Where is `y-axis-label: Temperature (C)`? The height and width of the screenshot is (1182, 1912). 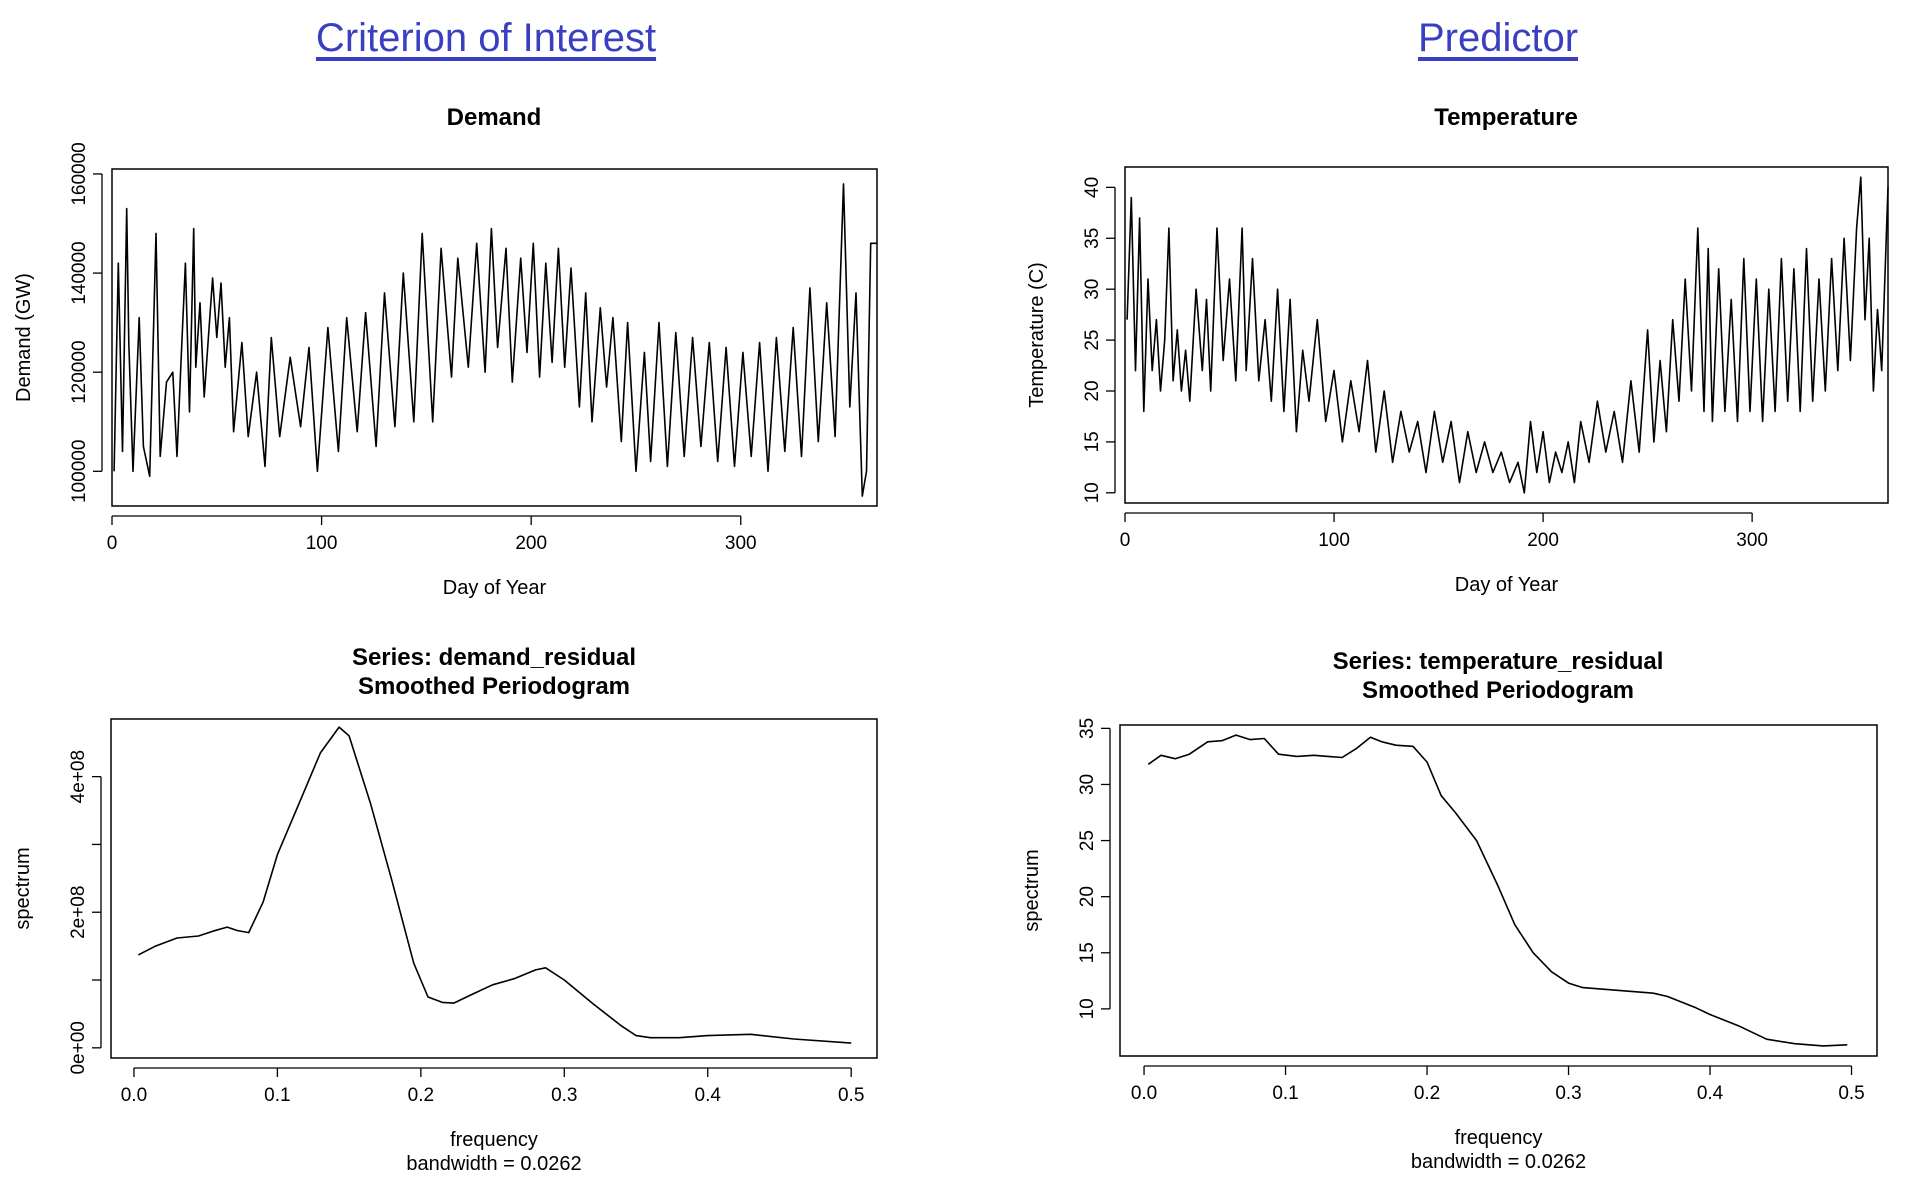
y-axis-label: Temperature (C) is located at coordinates (1037, 335).